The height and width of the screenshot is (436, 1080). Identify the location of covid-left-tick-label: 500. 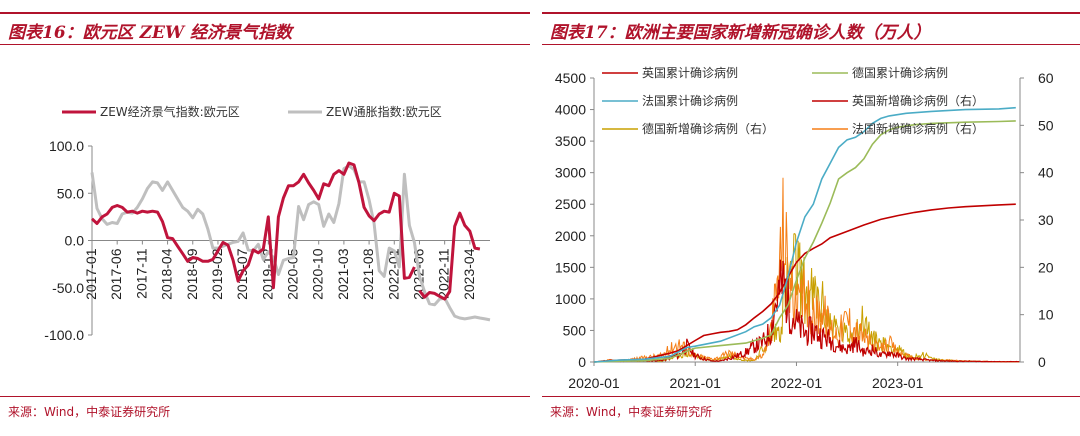
(575, 330).